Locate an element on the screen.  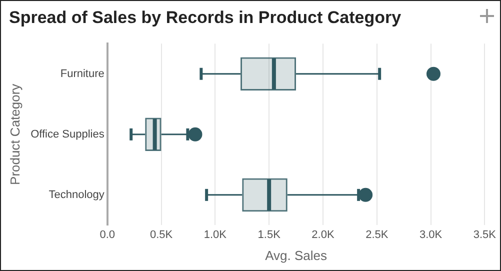
x-tick-label: 0.5K is located at coordinates (162, 234).